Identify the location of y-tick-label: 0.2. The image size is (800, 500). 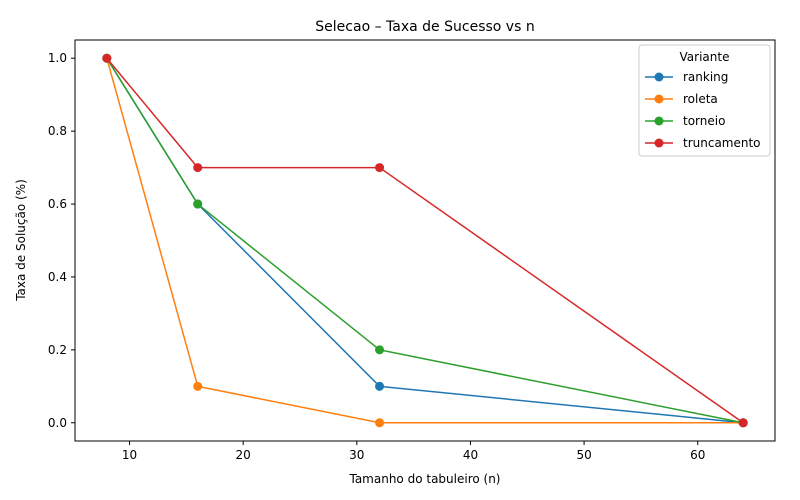
(57, 350).